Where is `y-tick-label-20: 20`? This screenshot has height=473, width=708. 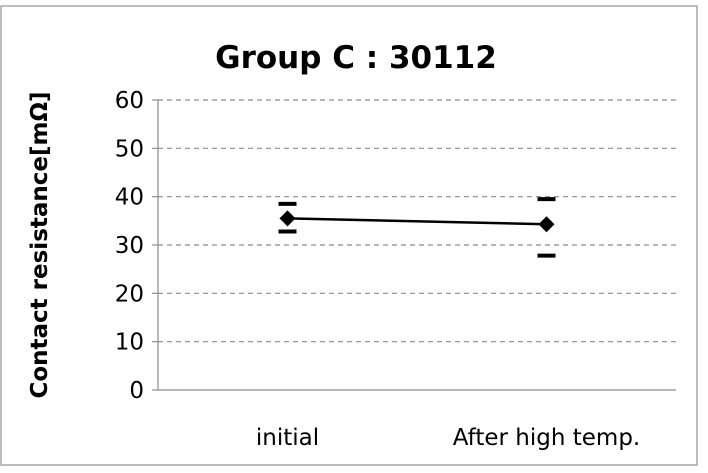 y-tick-label-20: 20 is located at coordinates (129, 294).